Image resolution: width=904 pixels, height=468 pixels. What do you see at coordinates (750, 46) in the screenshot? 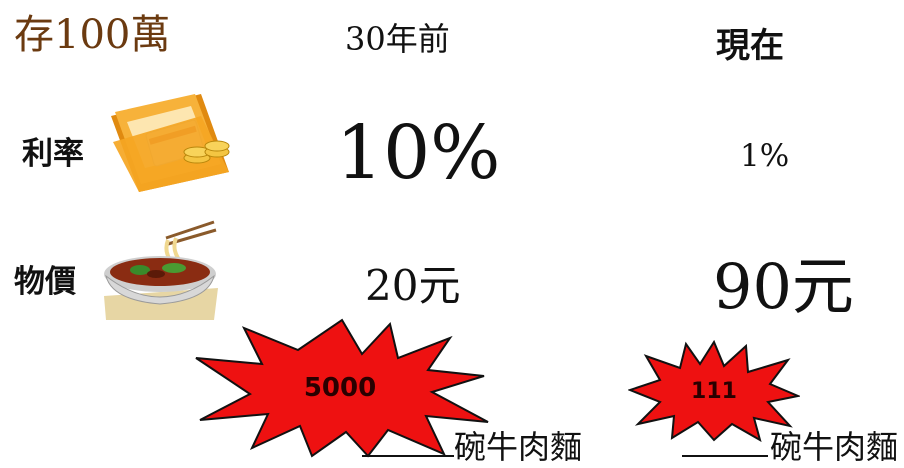
I see `column-header-now: 現在` at bounding box center [750, 46].